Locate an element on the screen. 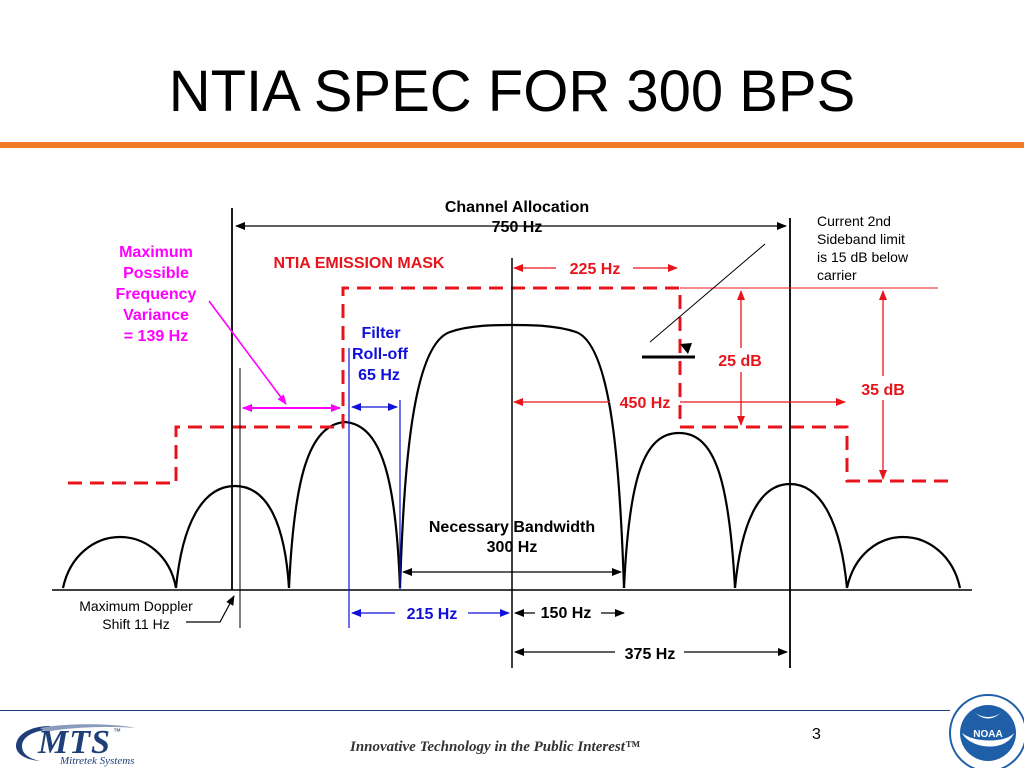 This screenshot has width=1024, height=768. hz225-label: 225 Hz is located at coordinates (595, 269).